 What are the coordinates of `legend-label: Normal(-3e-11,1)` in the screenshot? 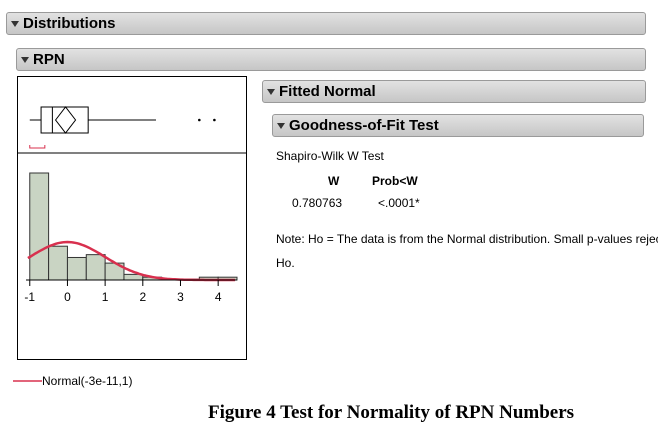 It's located at (87, 381).